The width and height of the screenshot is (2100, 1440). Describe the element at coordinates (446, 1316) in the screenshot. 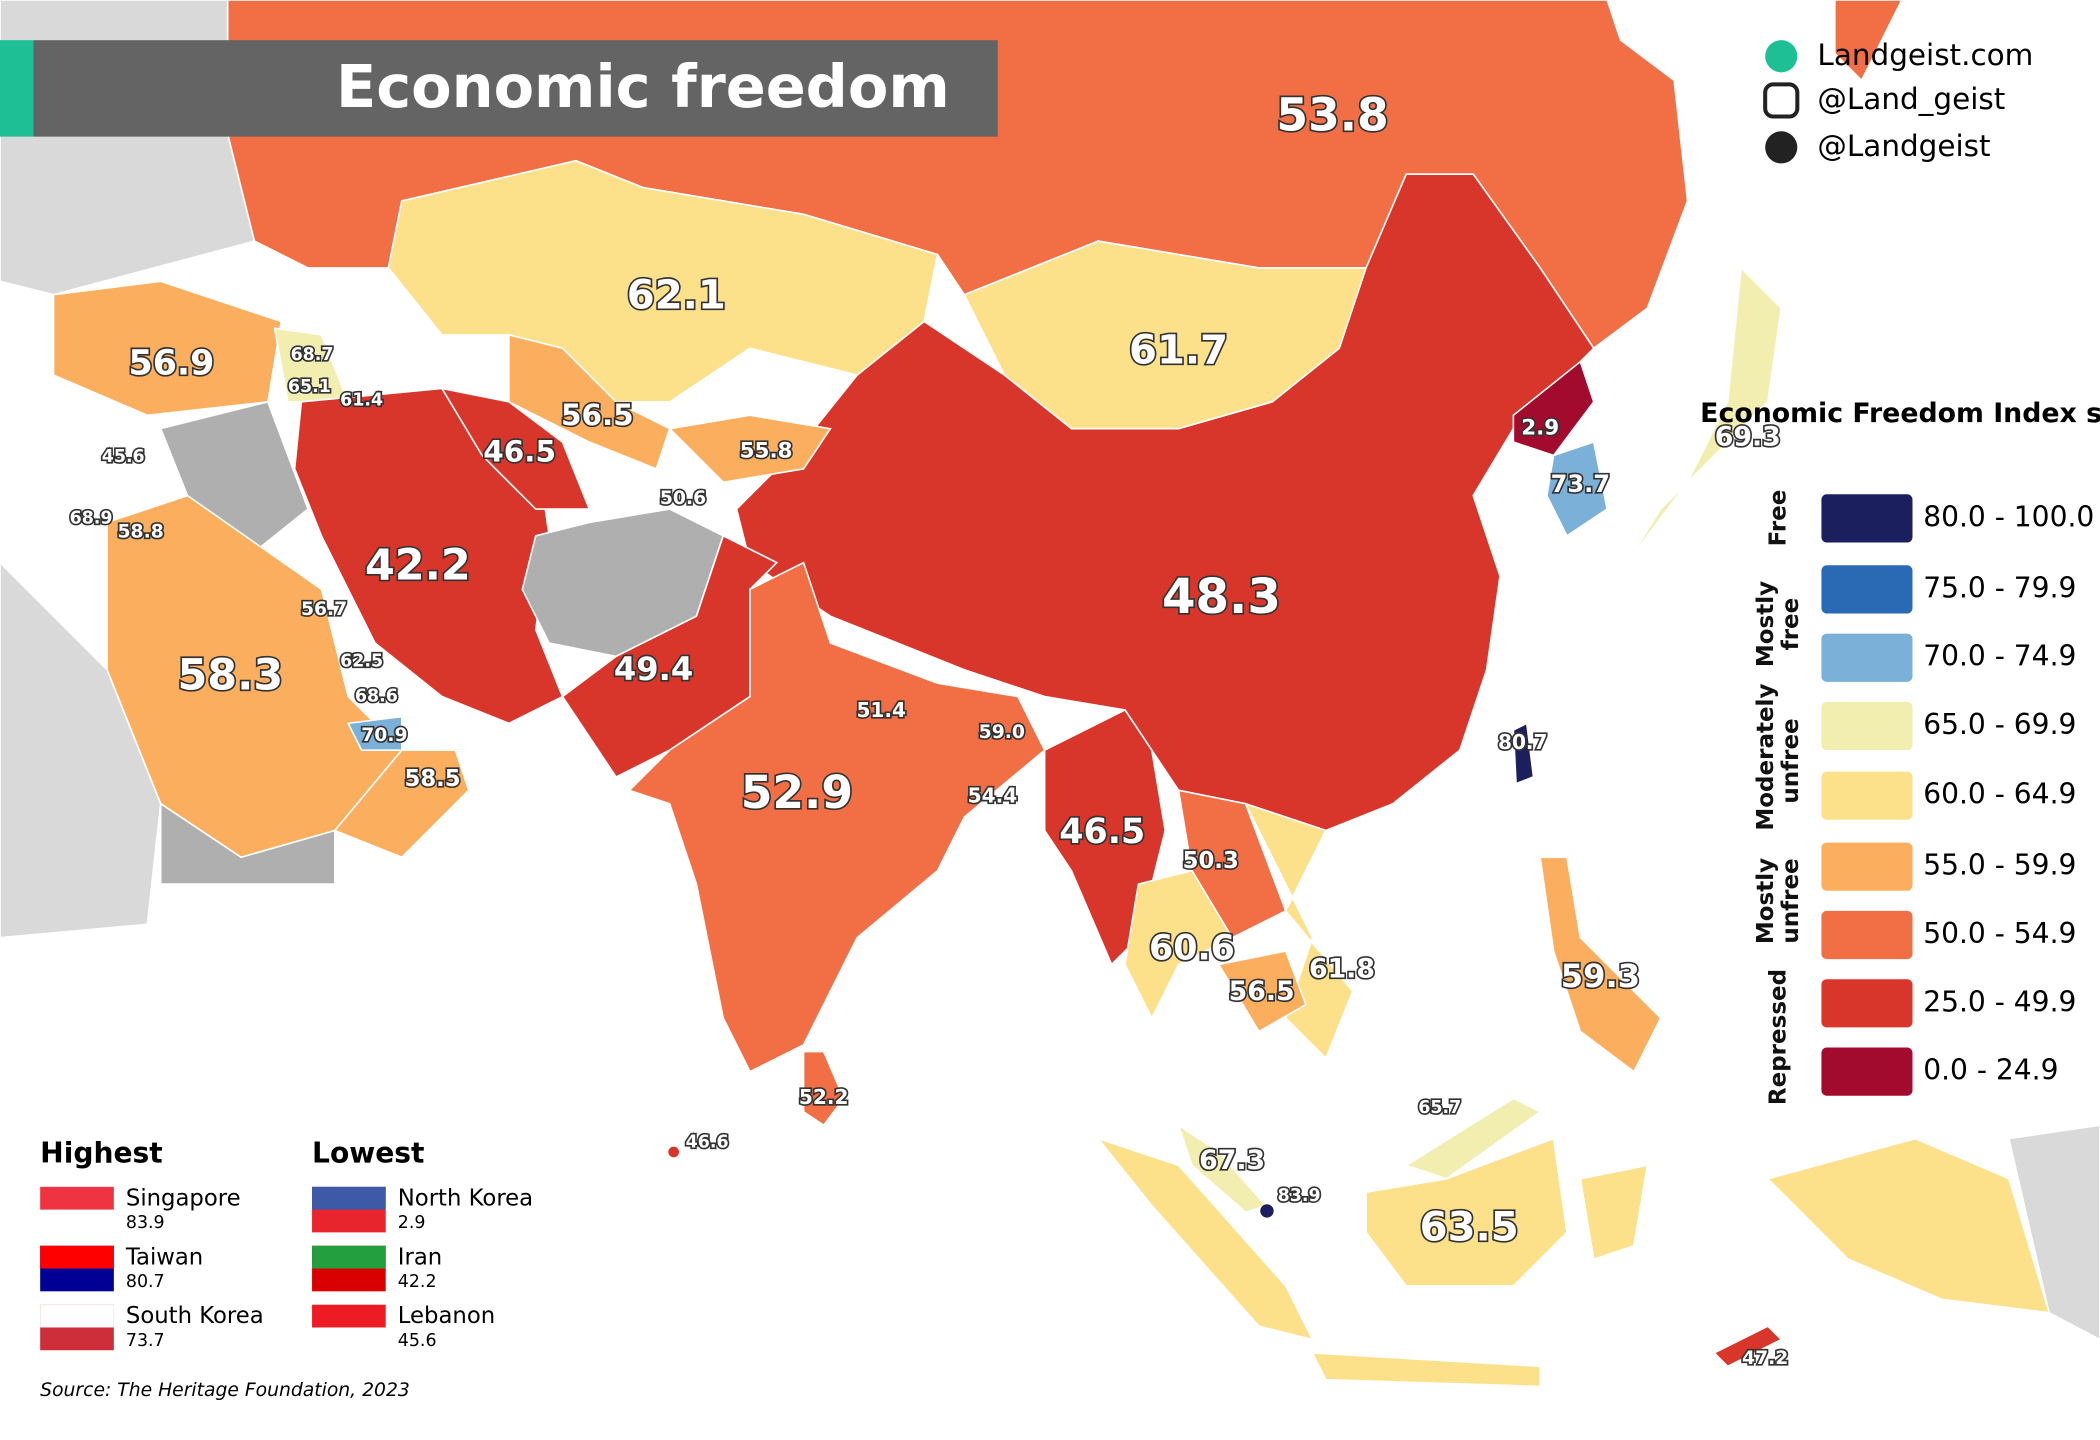

I see `ranking-country: Lebanon` at that location.